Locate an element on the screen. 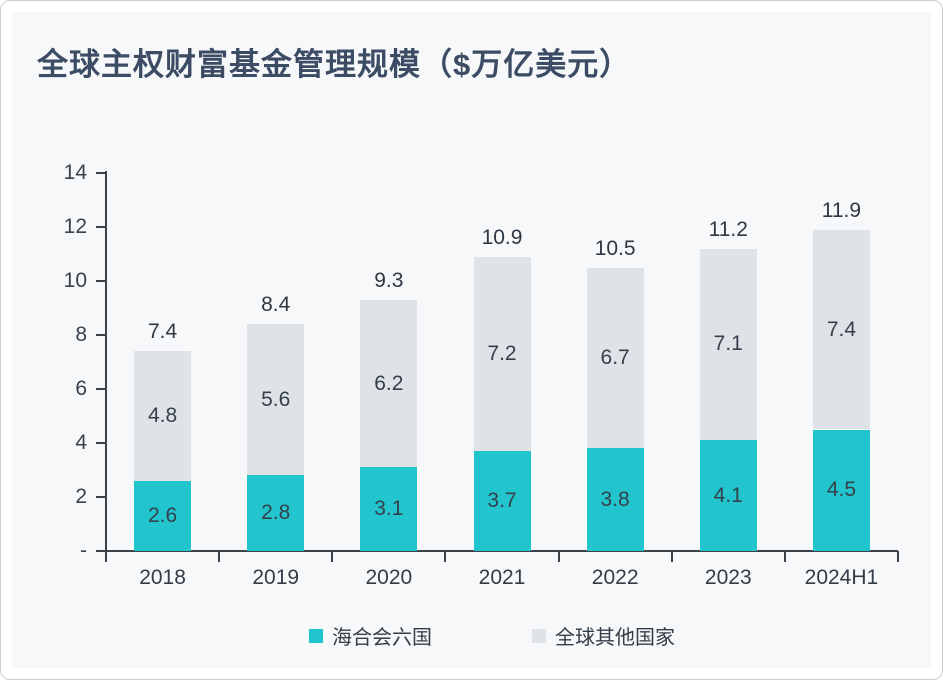 The width and height of the screenshot is (943, 680). x-axis-tick-label: 2024H1 is located at coordinates (841, 577).